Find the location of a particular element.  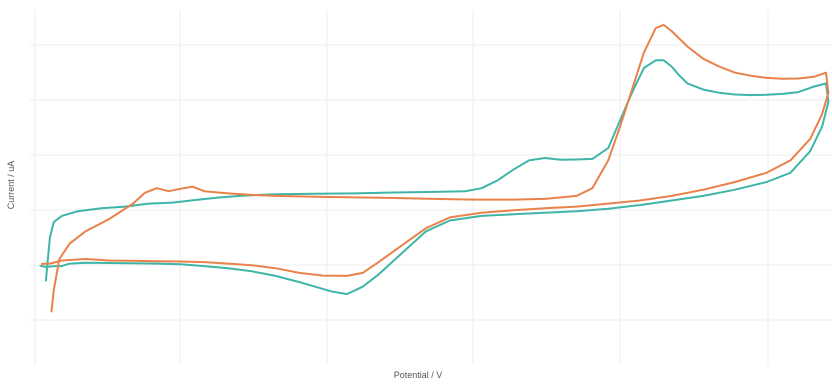

x-axis-label: Potential / V is located at coordinates (418, 375).